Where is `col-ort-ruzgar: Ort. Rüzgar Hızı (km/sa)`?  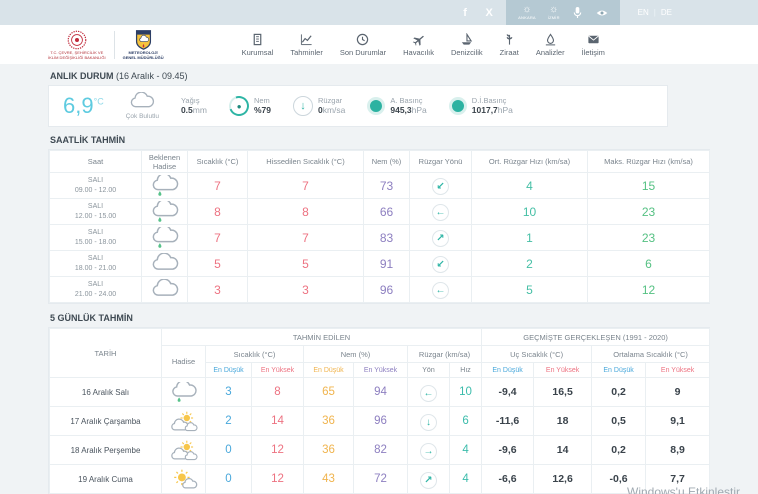 col-ort-ruzgar: Ort. Rüzgar Hızı (km/sa) is located at coordinates (529, 161).